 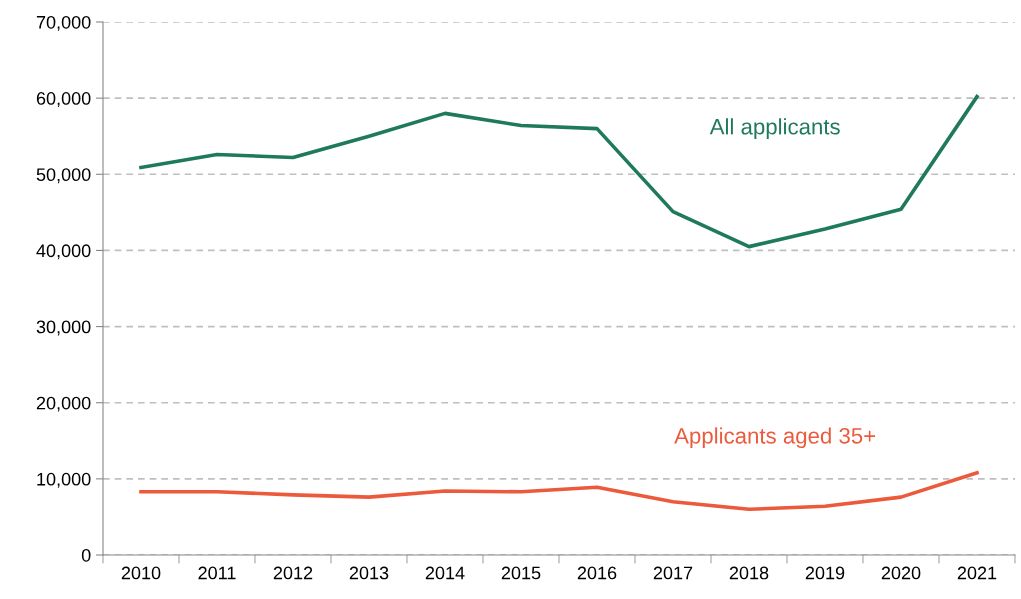 What do you see at coordinates (63, 328) in the screenshot?
I see `y-tick-label: 30,000` at bounding box center [63, 328].